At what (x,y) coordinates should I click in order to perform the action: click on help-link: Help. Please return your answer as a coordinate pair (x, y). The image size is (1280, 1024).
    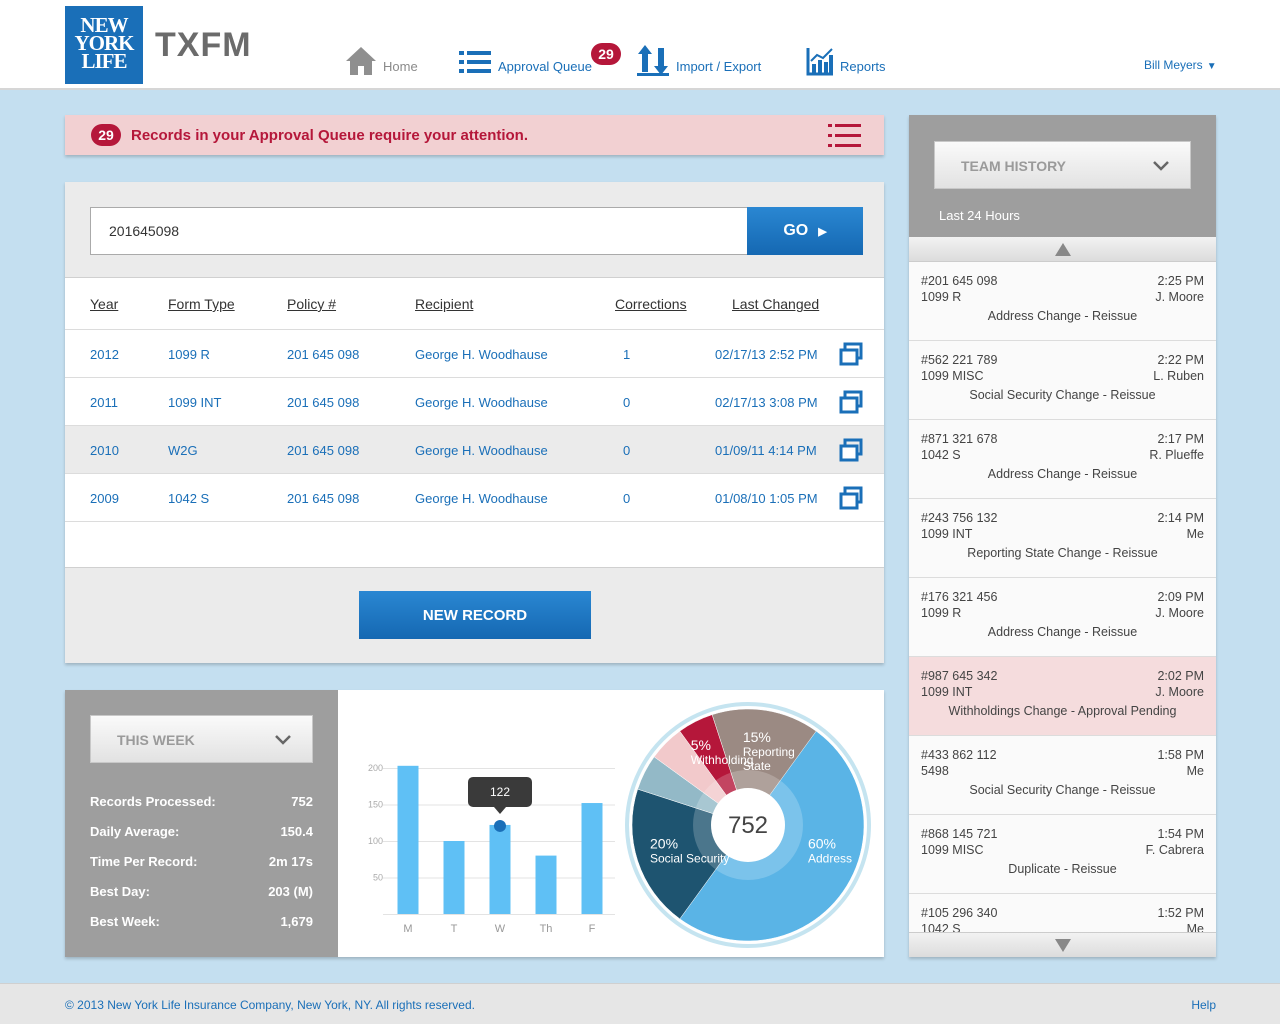
    Looking at the image, I should click on (1203, 1005).